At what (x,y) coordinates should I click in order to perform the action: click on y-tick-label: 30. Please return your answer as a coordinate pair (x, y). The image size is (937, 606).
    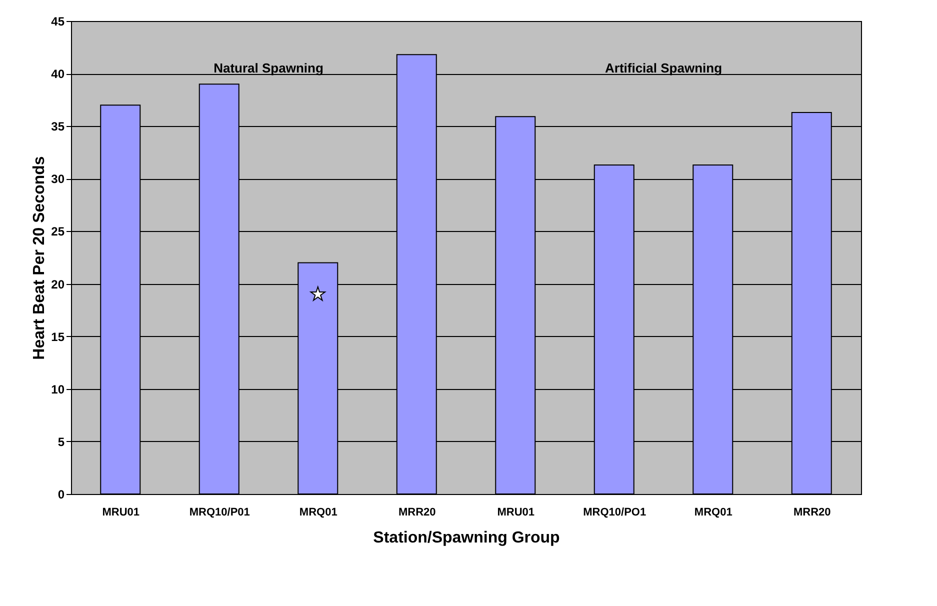
    Looking at the image, I should click on (58, 179).